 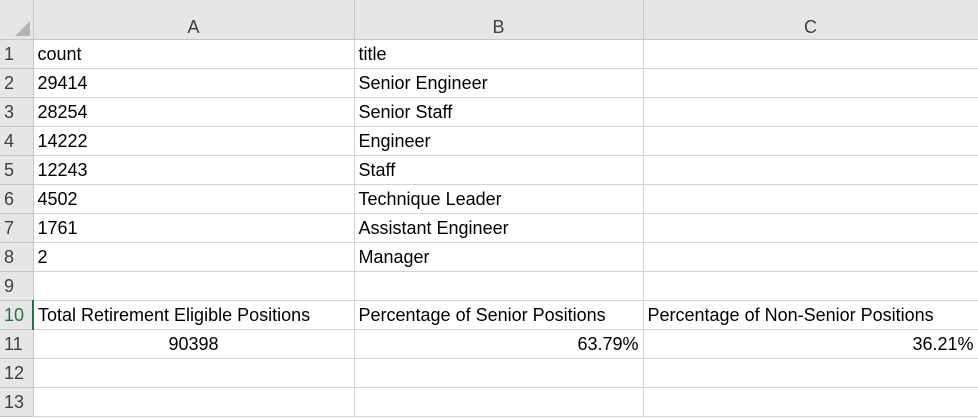 I want to click on cell-b5: Staff, so click(x=499, y=170).